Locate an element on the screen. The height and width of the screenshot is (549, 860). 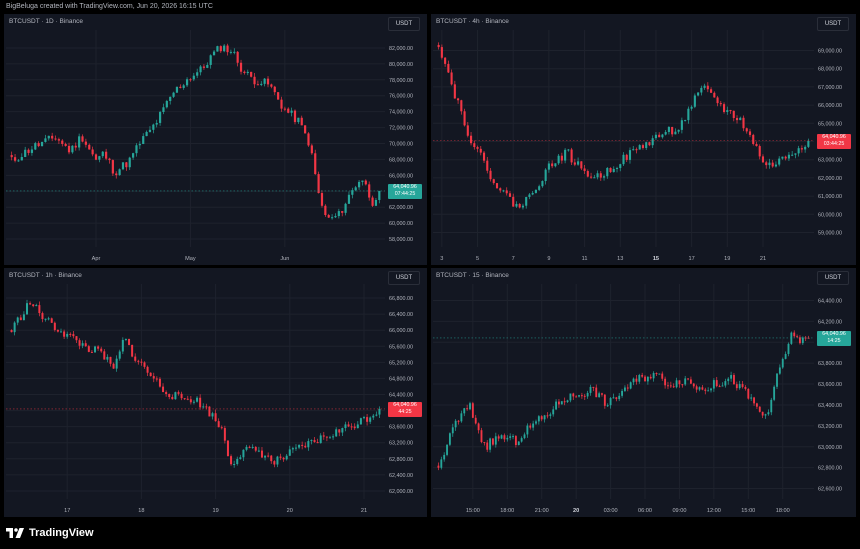
tradingview-logo: TradingView is located at coordinates (50, 533).